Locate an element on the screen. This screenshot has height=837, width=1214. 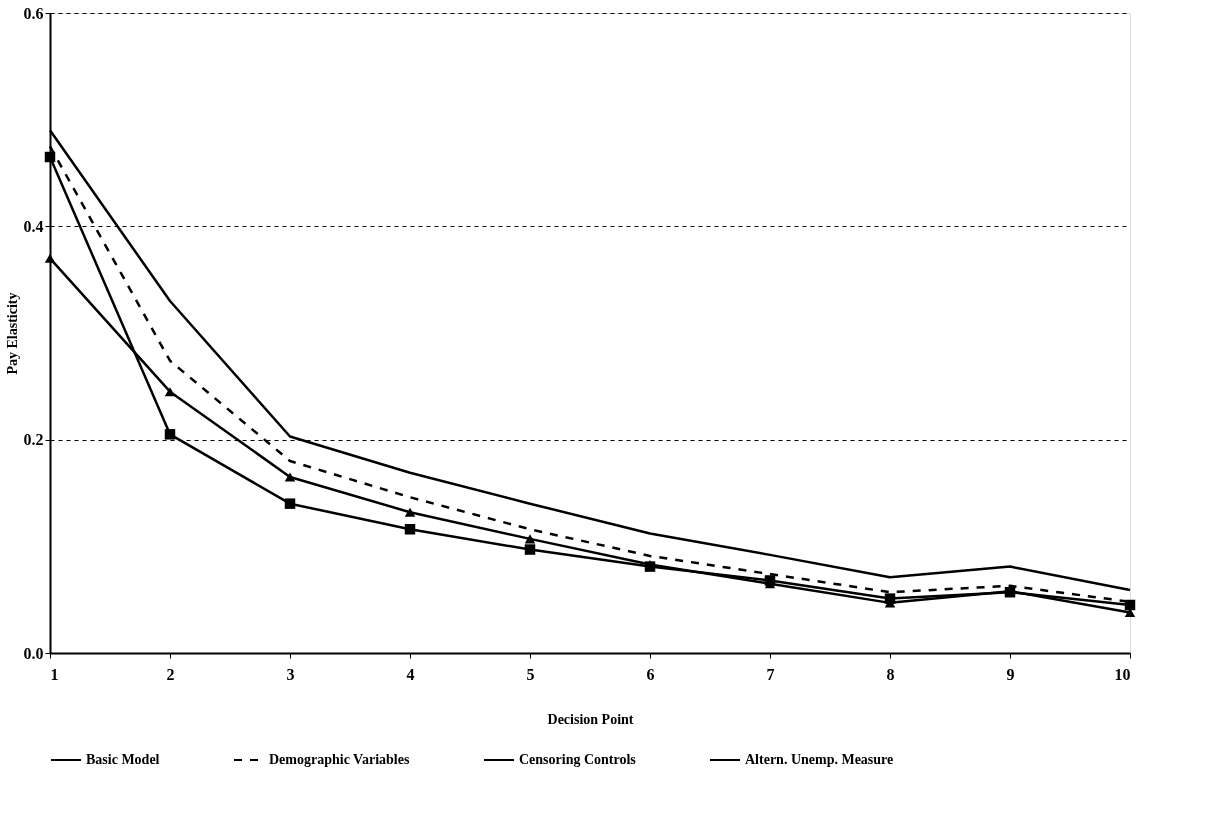
y-tick-label: 0.4 is located at coordinates (33, 226).